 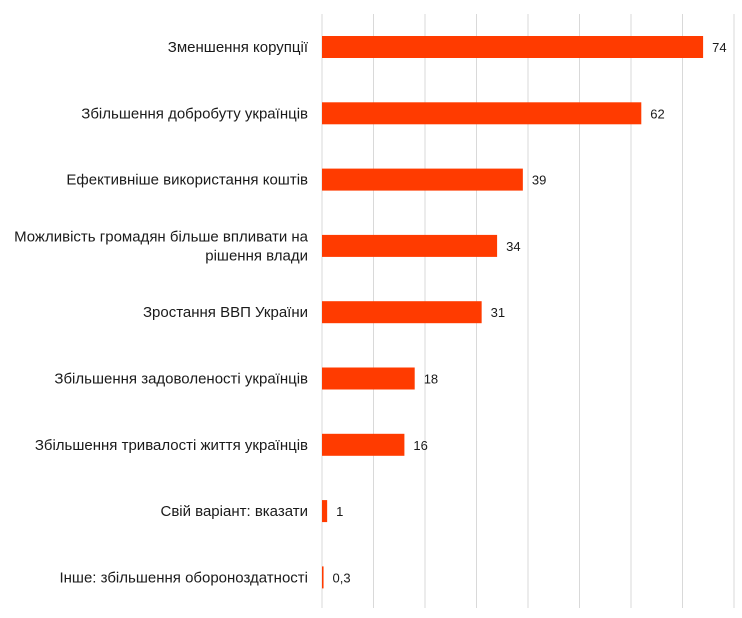 I want to click on data-label: 39, so click(x=539, y=180).